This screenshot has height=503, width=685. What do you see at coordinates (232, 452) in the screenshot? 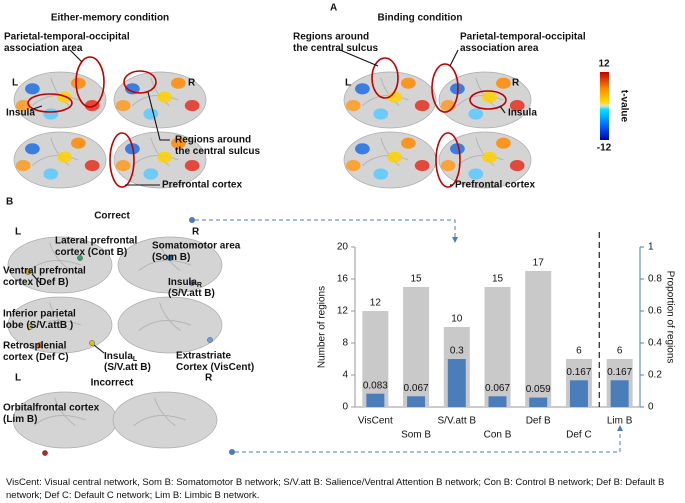
I see `connector-dot` at bounding box center [232, 452].